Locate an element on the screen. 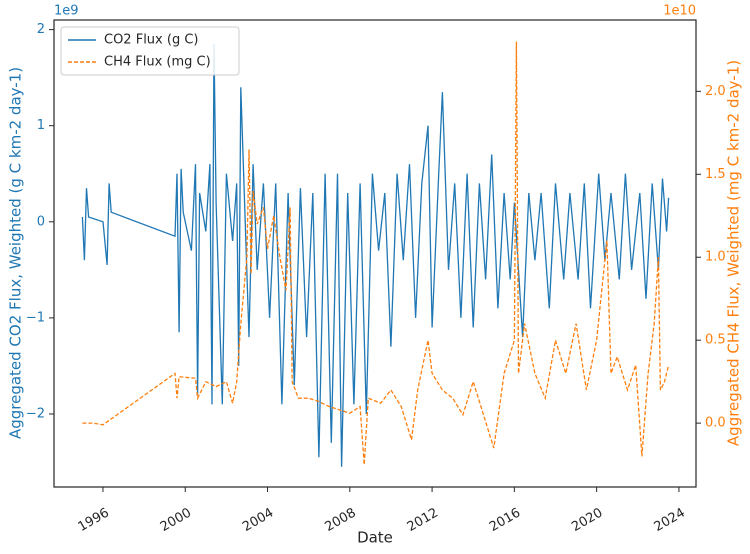 Image resolution: width=750 pixels, height=554 pixels. x-tick-label: 1996 is located at coordinates (94, 520).